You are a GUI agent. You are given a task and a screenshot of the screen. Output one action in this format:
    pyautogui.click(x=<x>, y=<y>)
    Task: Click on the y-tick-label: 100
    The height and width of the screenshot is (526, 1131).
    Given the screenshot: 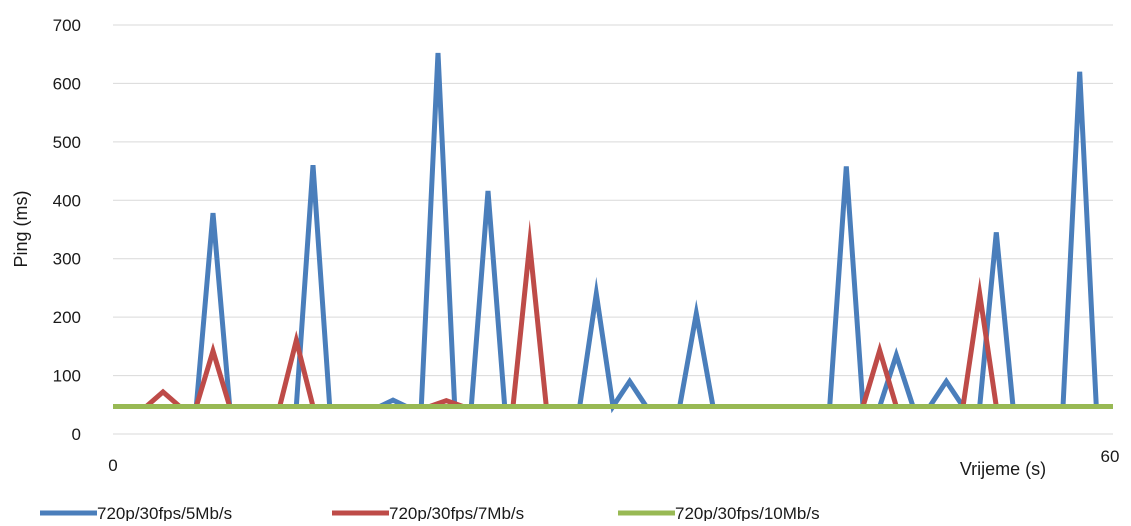 What is the action you would take?
    pyautogui.click(x=67, y=376)
    